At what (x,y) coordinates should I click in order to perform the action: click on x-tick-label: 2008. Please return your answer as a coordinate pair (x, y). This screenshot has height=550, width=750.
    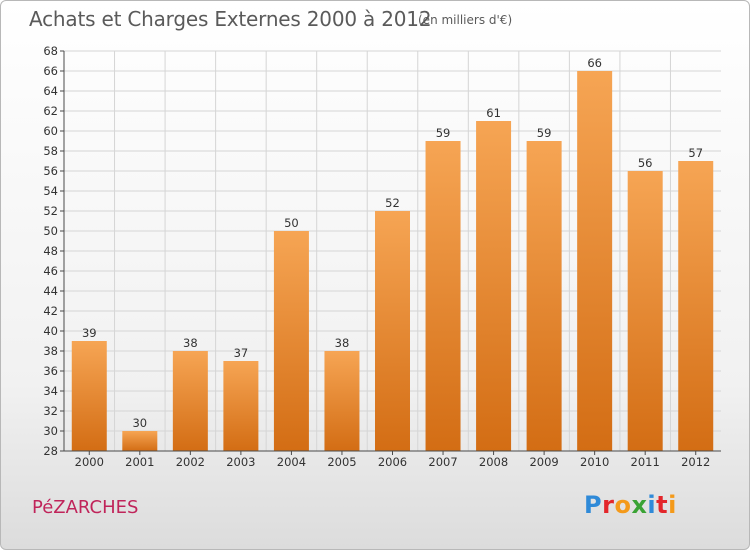
    Looking at the image, I should click on (493, 462).